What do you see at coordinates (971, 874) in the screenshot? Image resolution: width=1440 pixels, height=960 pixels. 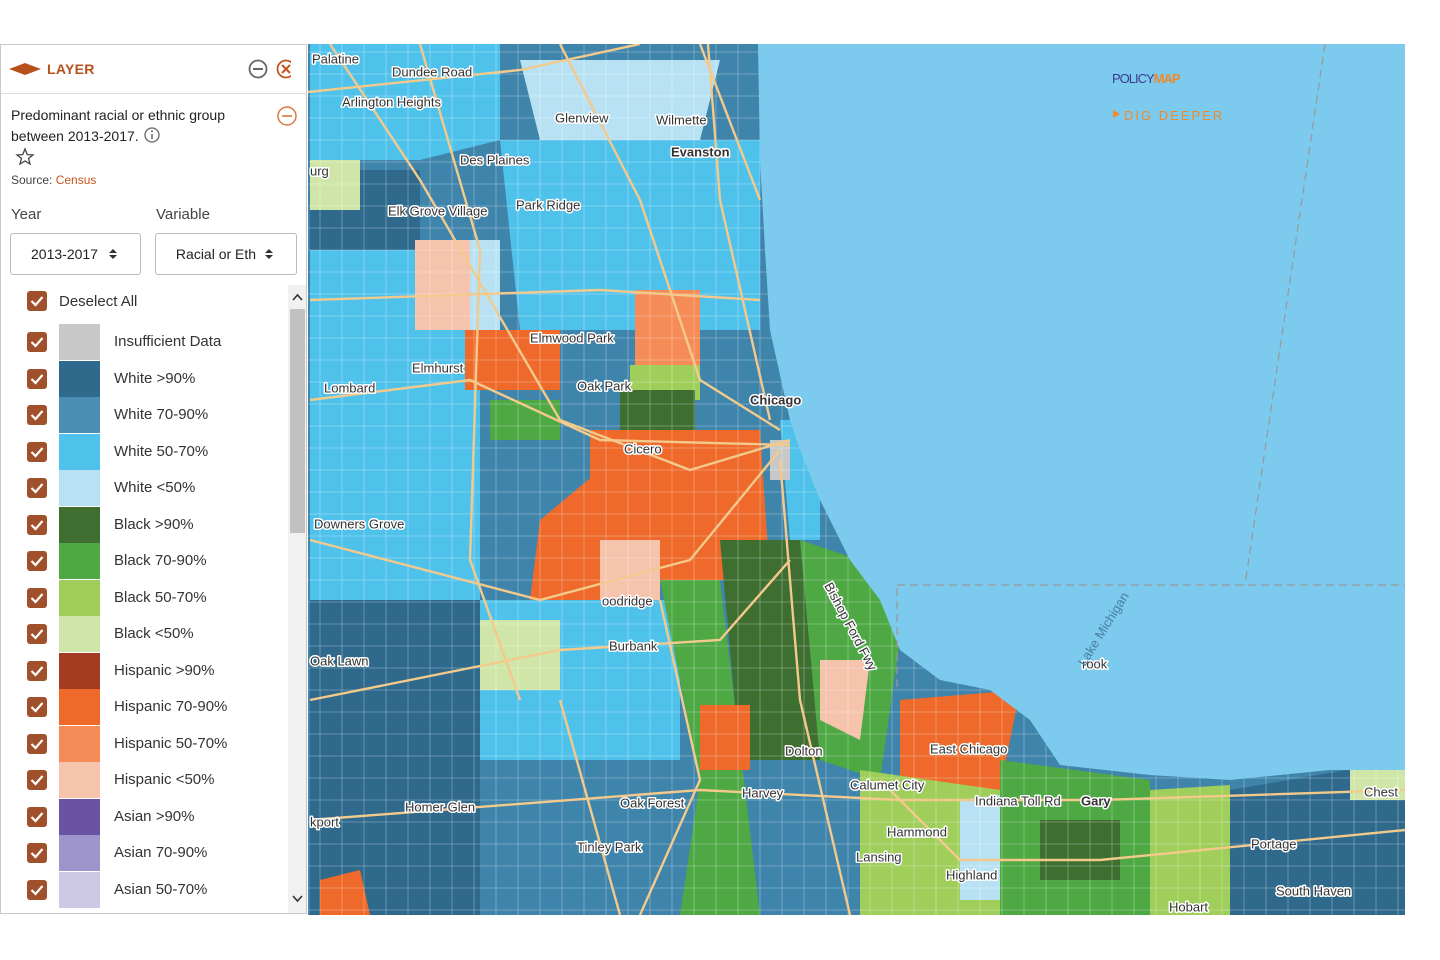 I see `place-label: Highland` at bounding box center [971, 874].